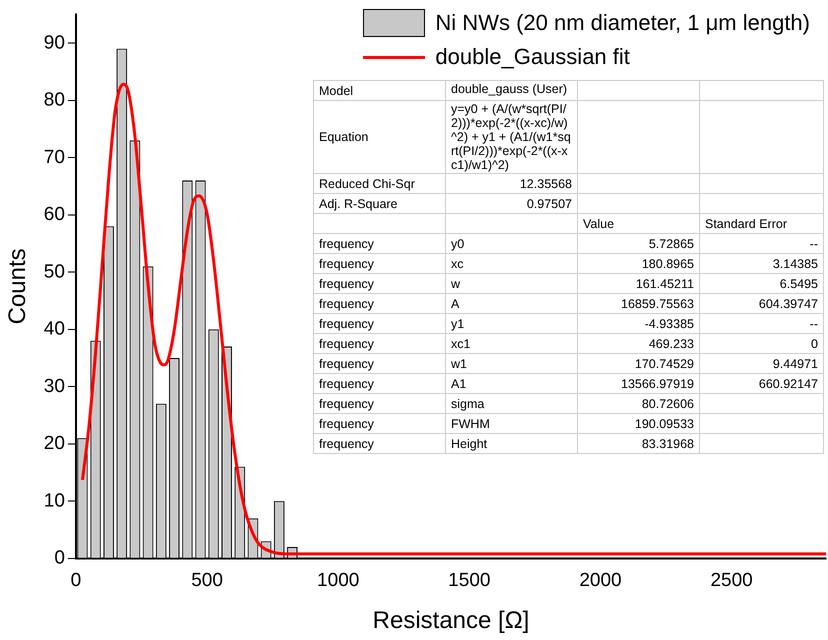 This screenshot has height=640, width=828. What do you see at coordinates (54, 329) in the screenshot?
I see `y-tick-label: 40` at bounding box center [54, 329].